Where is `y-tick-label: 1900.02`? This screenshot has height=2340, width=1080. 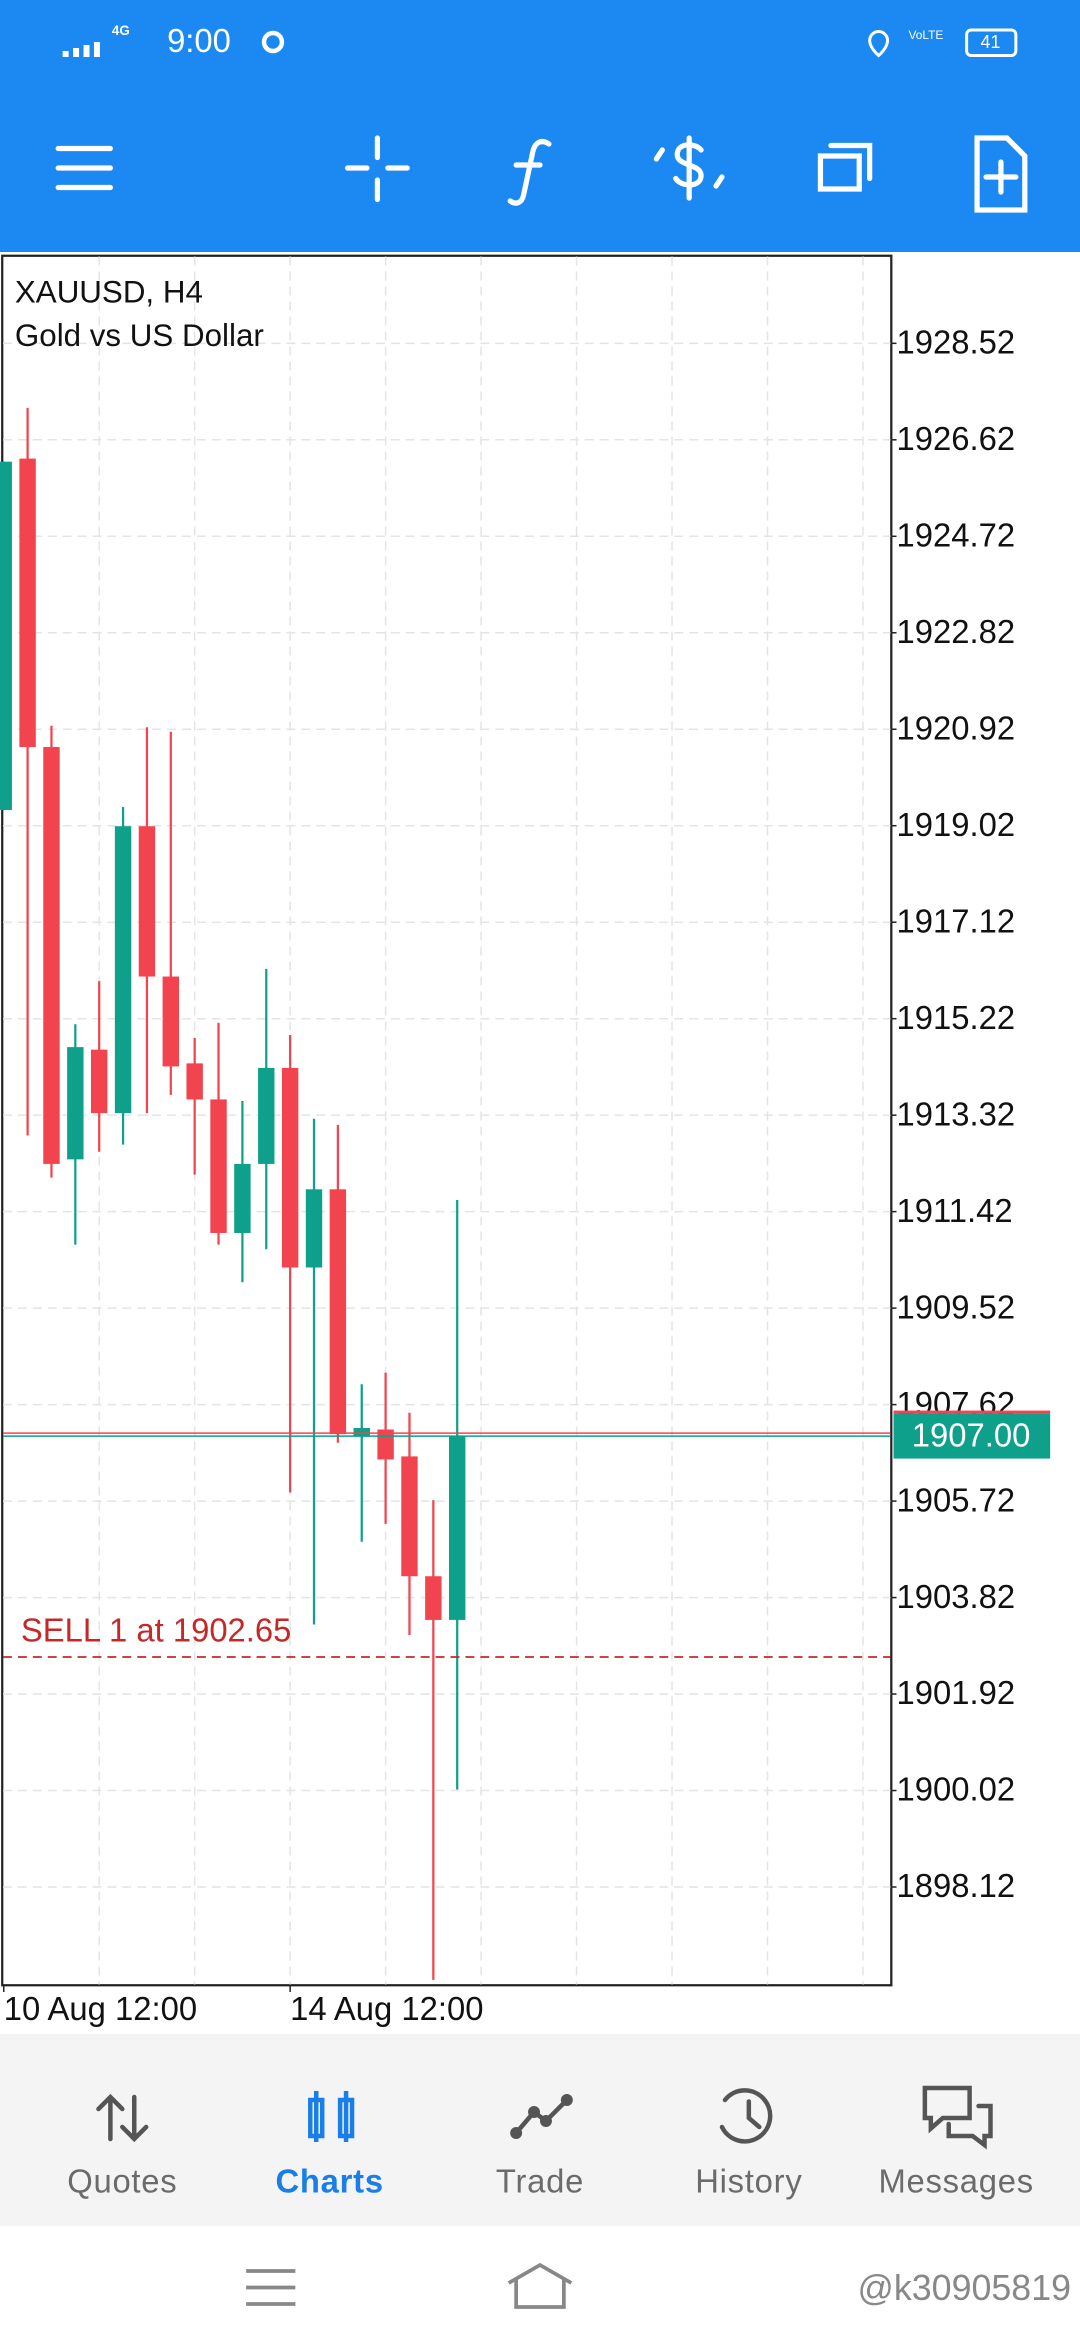
y-tick-label: 1900.02 is located at coordinates (956, 1789).